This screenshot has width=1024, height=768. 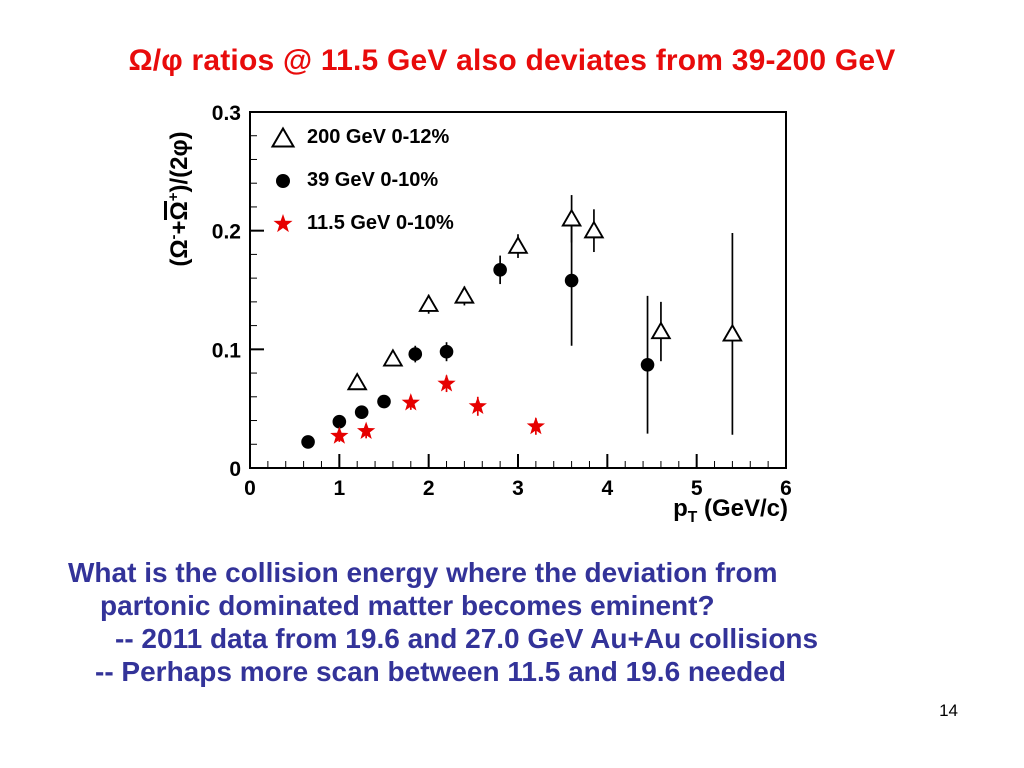 I want to click on legend-item-11gev: 11.5 GeV 0-10%, so click(x=362, y=223).